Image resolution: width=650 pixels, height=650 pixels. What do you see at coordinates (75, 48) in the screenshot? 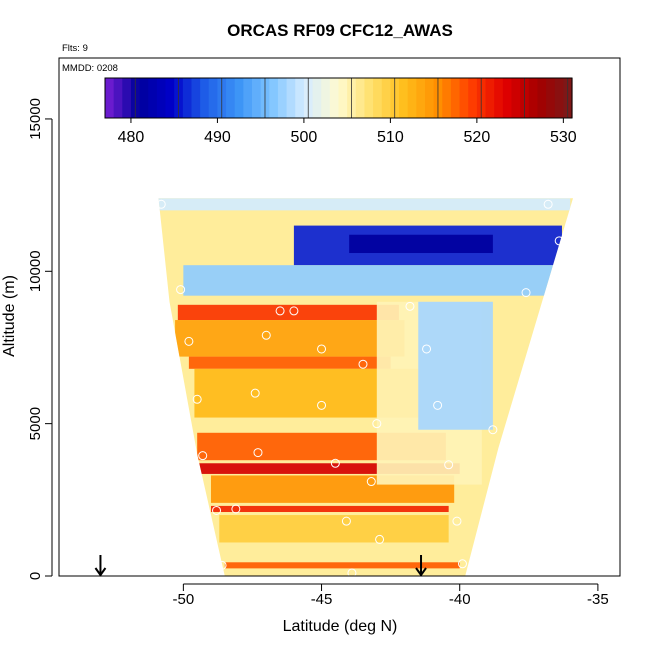
I see `flights-annotation: Flts: 9` at bounding box center [75, 48].